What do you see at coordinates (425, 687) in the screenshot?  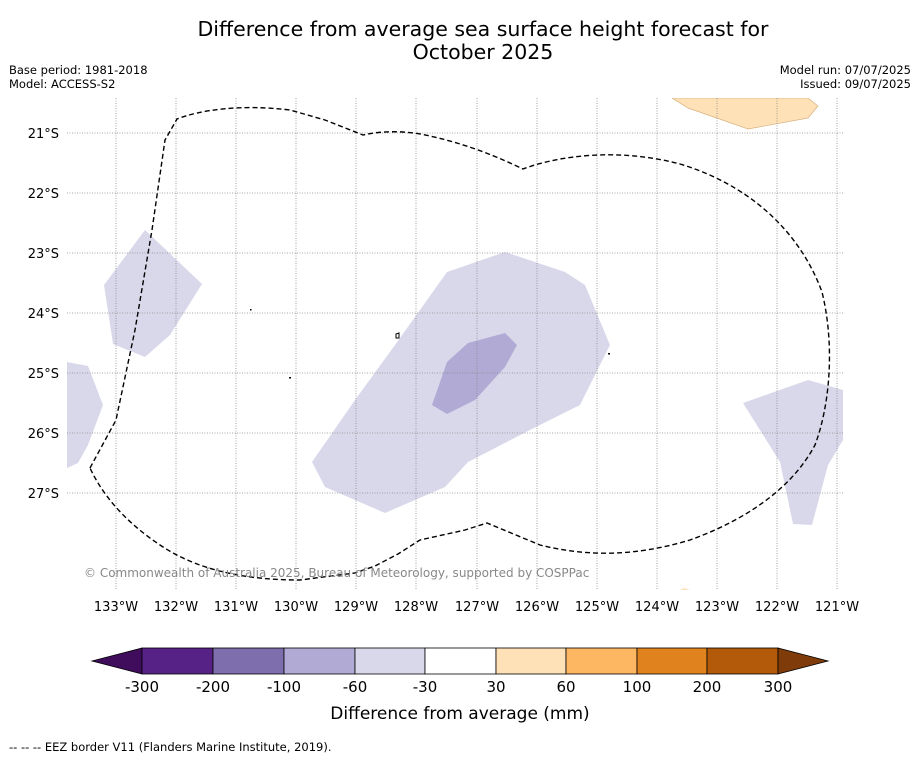 I see `colorbar-tick-label: -30` at bounding box center [425, 687].